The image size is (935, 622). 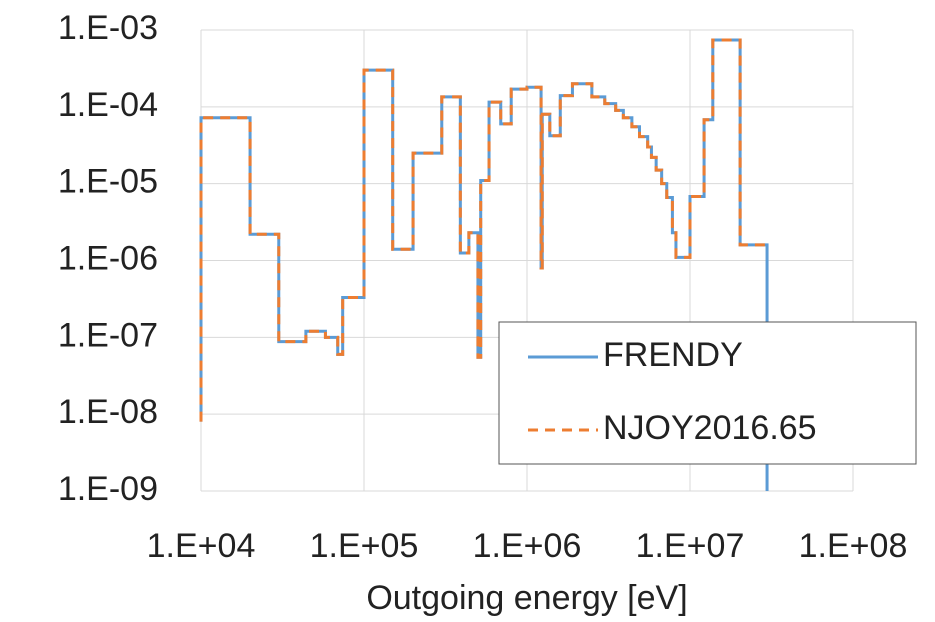 I want to click on x-tick-label: 1.E+07, so click(x=690, y=546).